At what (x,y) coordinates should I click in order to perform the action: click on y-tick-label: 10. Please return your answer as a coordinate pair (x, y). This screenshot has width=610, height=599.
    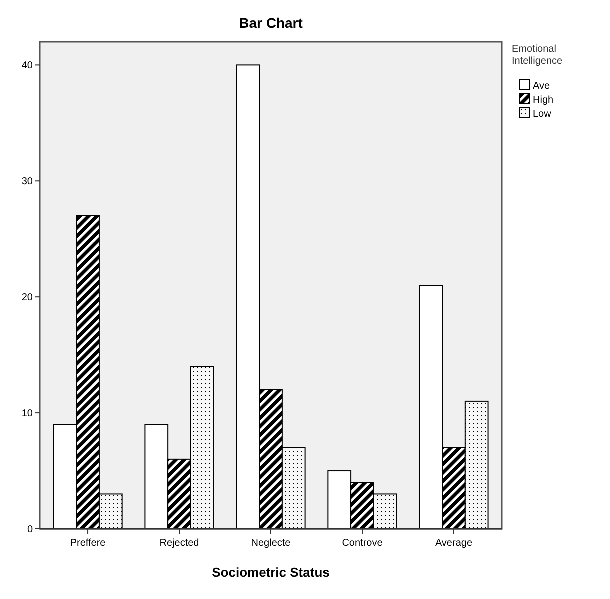
    Looking at the image, I should click on (28, 414).